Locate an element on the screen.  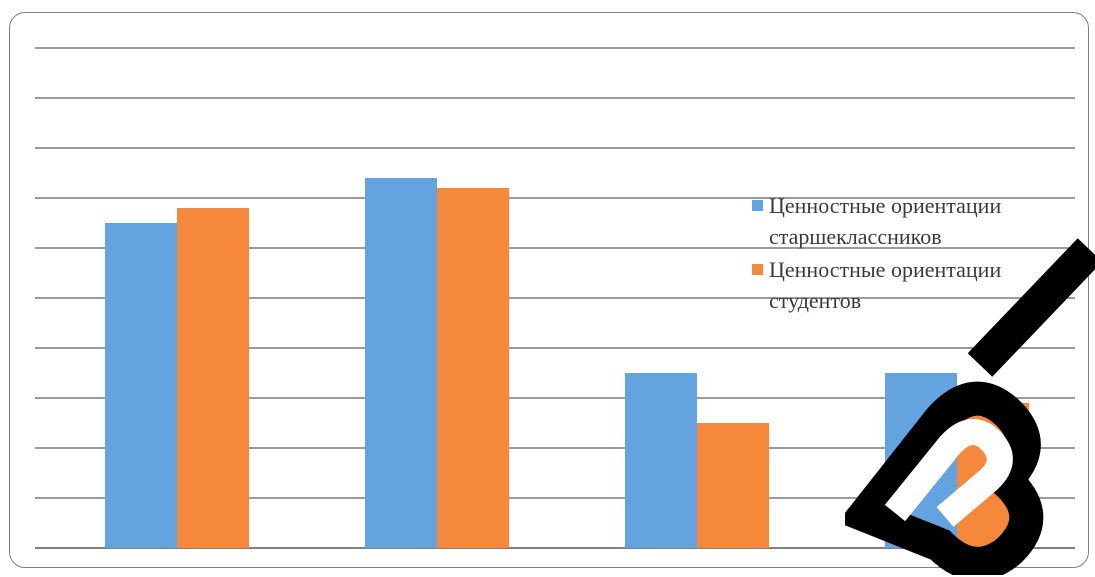
legend-label-series-2: Ценностные ориентации студентов is located at coordinates (885, 285).